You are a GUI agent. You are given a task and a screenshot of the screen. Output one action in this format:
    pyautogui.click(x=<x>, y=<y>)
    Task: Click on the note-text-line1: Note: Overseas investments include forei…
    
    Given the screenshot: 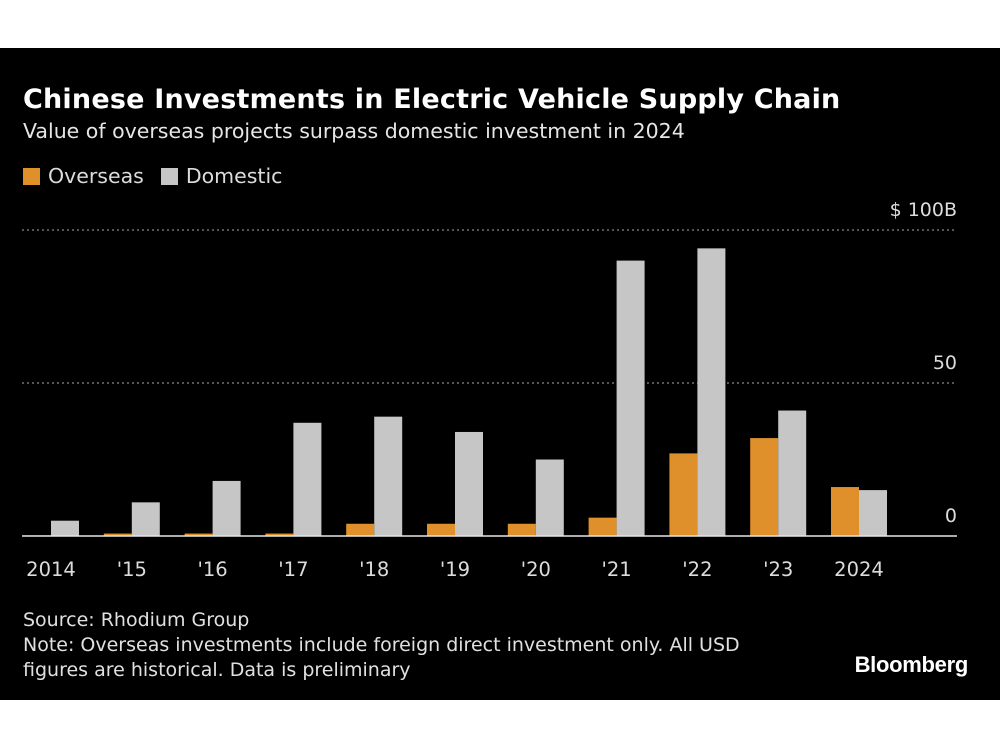 What is the action you would take?
    pyautogui.click(x=381, y=645)
    